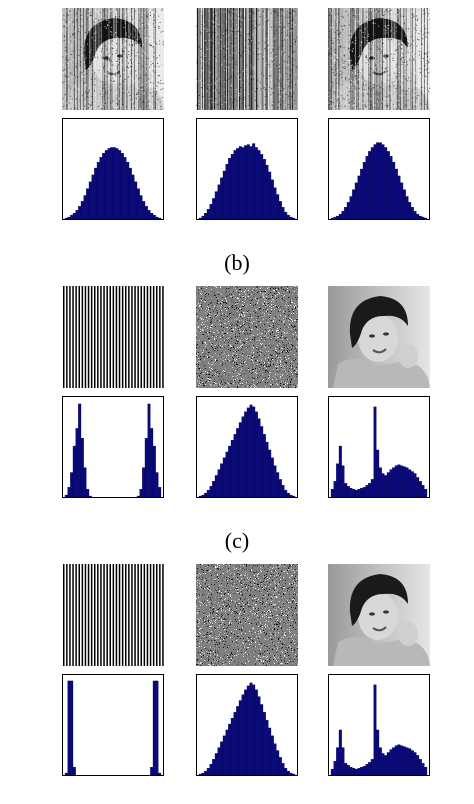 This screenshot has height=804, width=474. Describe the element at coordinates (237, 540) in the screenshot. I see `caption-c: (c)` at that location.